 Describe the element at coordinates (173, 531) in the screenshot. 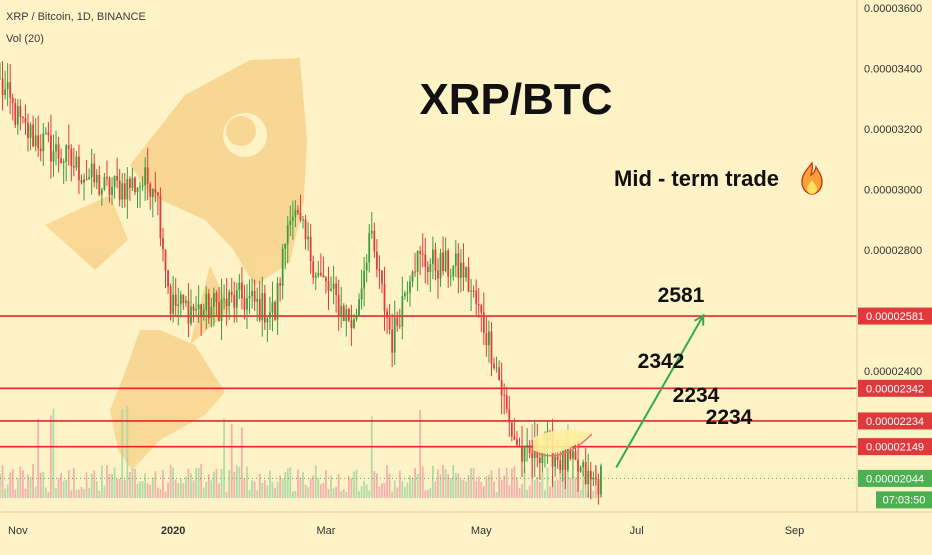

I see `time-tick-label: 2020` at that location.